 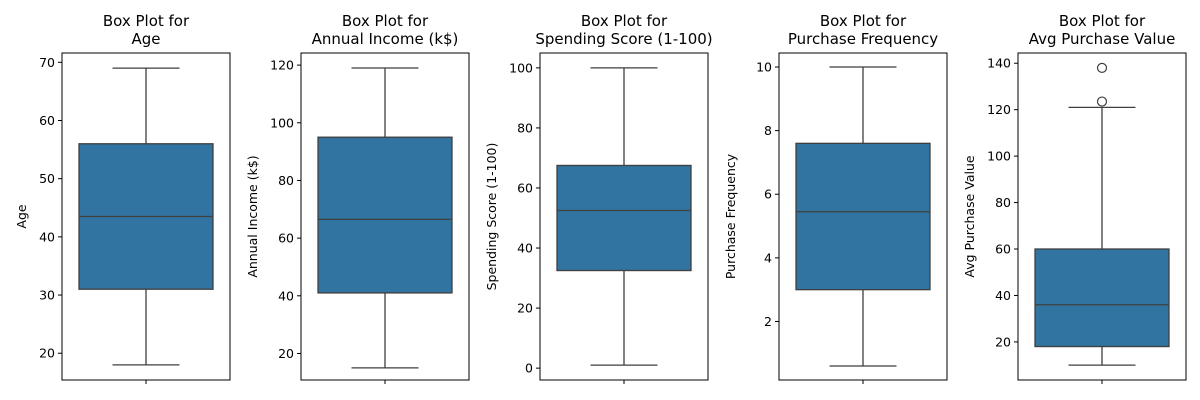 I want to click on y-axis-label: Age, so click(x=21, y=216).